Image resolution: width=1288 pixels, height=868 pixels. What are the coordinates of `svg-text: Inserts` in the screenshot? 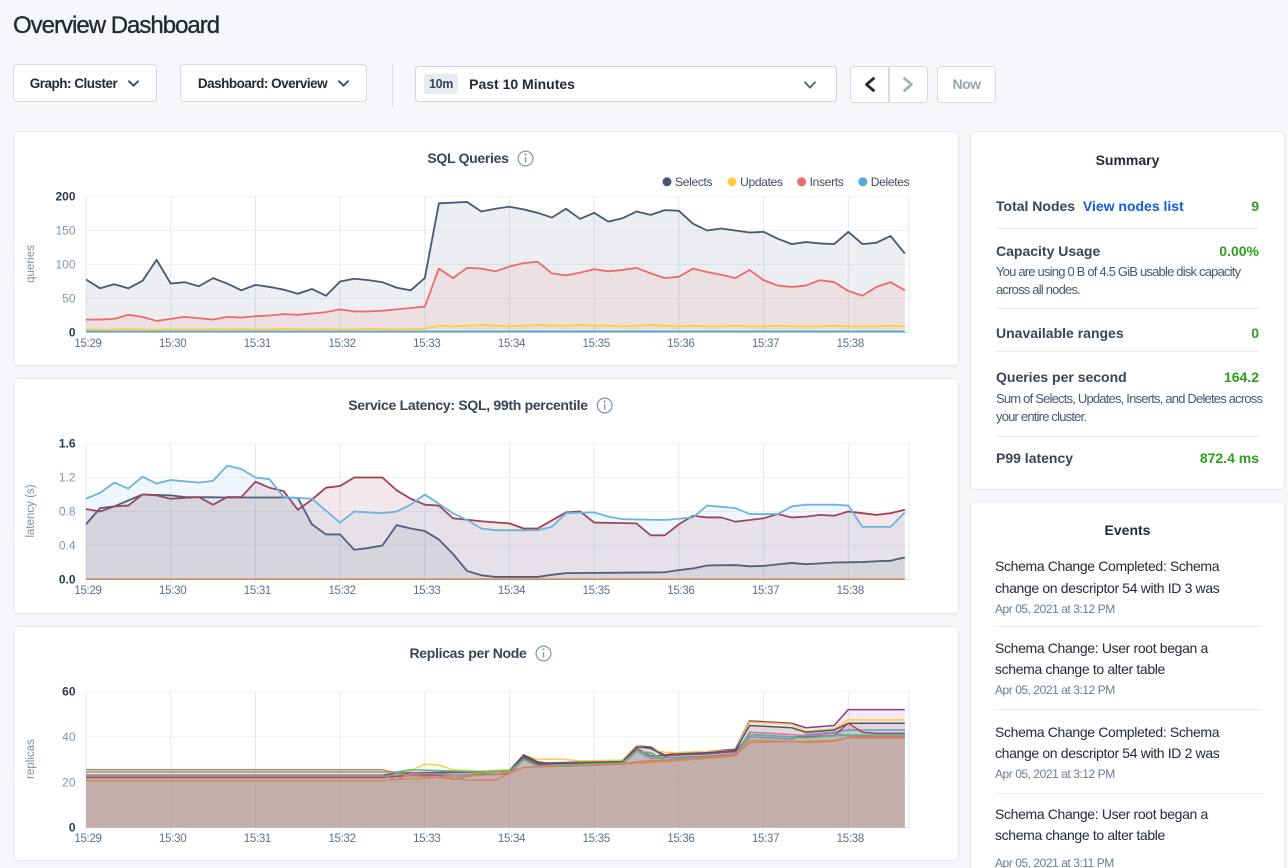 It's located at (827, 182).